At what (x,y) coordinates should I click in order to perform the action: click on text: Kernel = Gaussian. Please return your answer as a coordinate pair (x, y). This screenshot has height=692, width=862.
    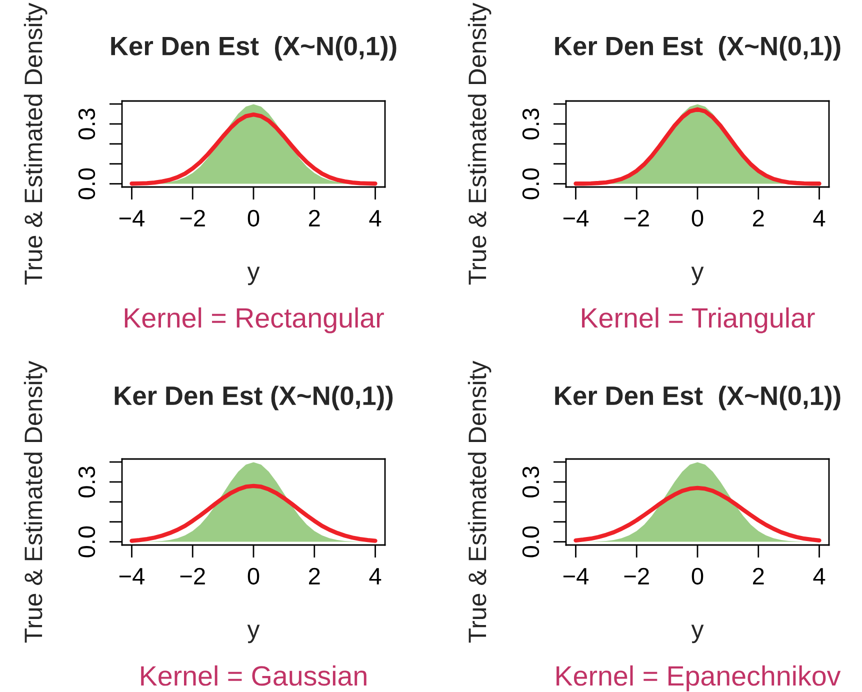
    Looking at the image, I should click on (253, 675).